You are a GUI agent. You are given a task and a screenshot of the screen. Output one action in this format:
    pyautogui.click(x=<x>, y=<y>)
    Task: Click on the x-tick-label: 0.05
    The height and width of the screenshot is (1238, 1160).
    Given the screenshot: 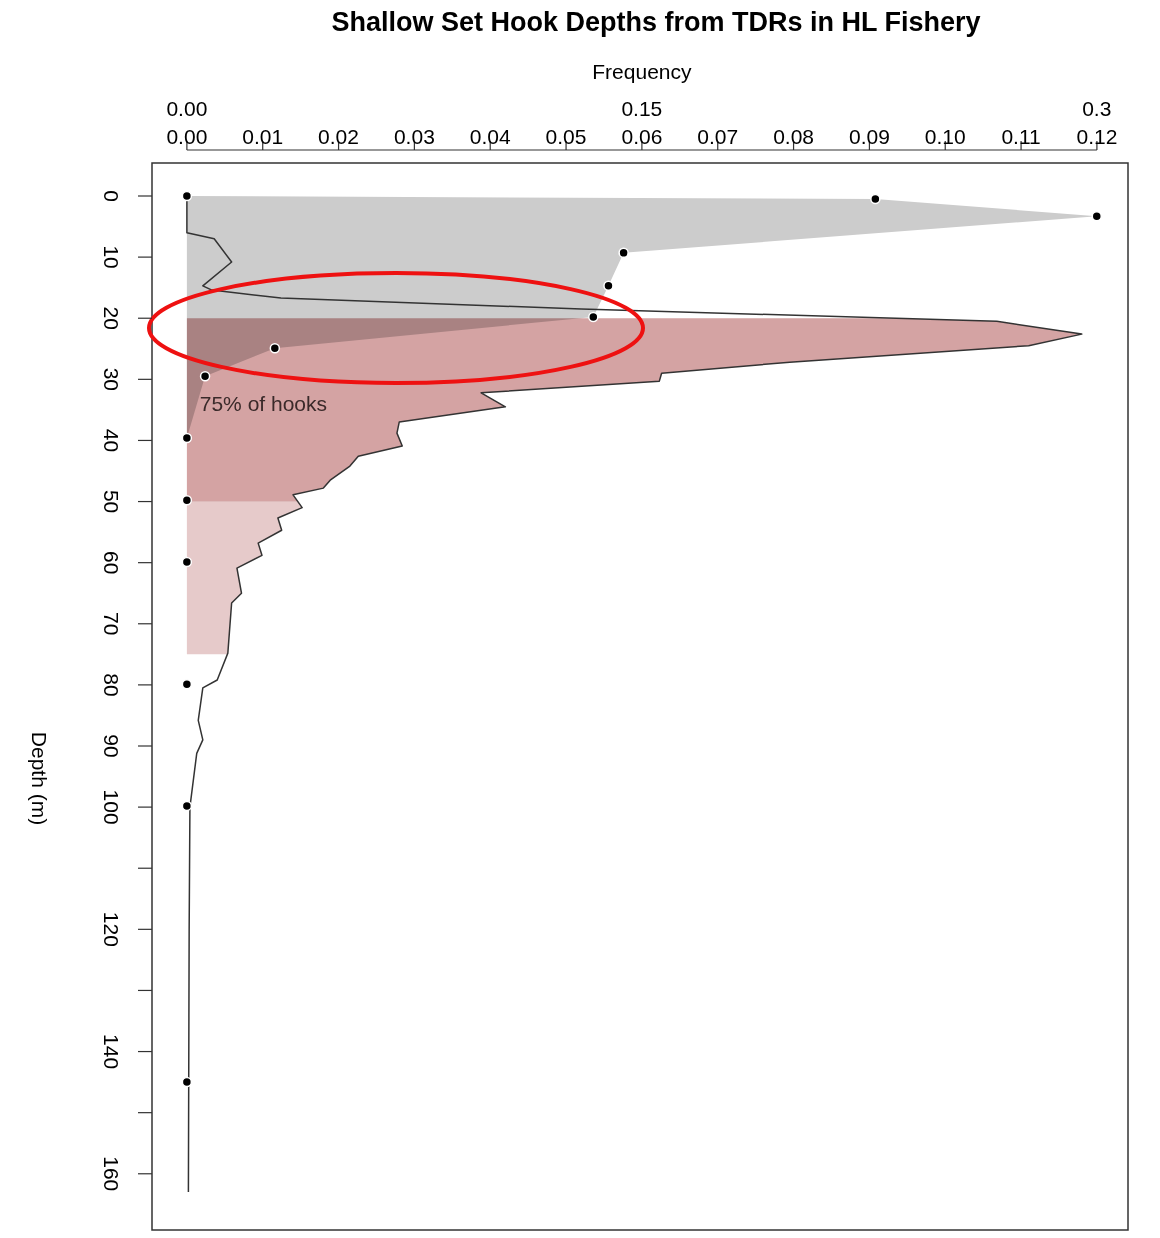 What is the action you would take?
    pyautogui.click(x=566, y=136)
    